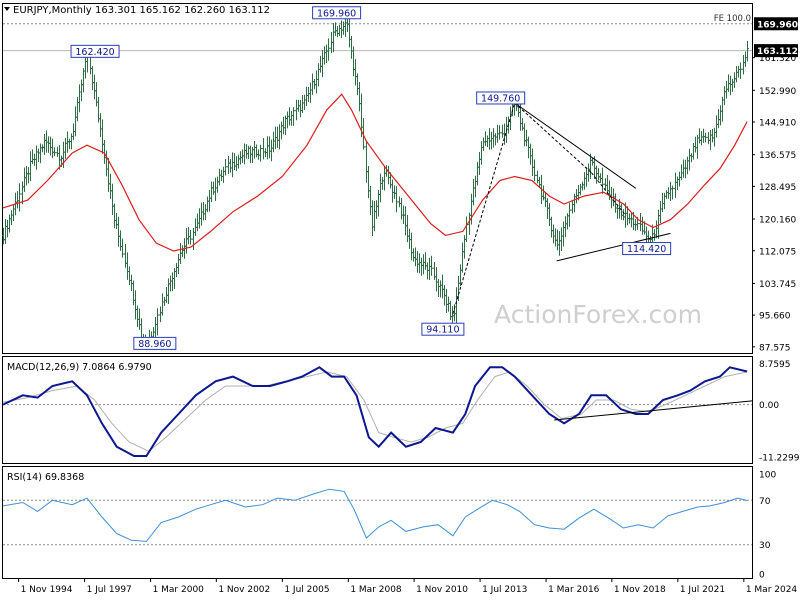 The height and width of the screenshot is (600, 800). Describe the element at coordinates (7, 9) in the screenshot. I see `symbol-dropdown-icon` at that location.